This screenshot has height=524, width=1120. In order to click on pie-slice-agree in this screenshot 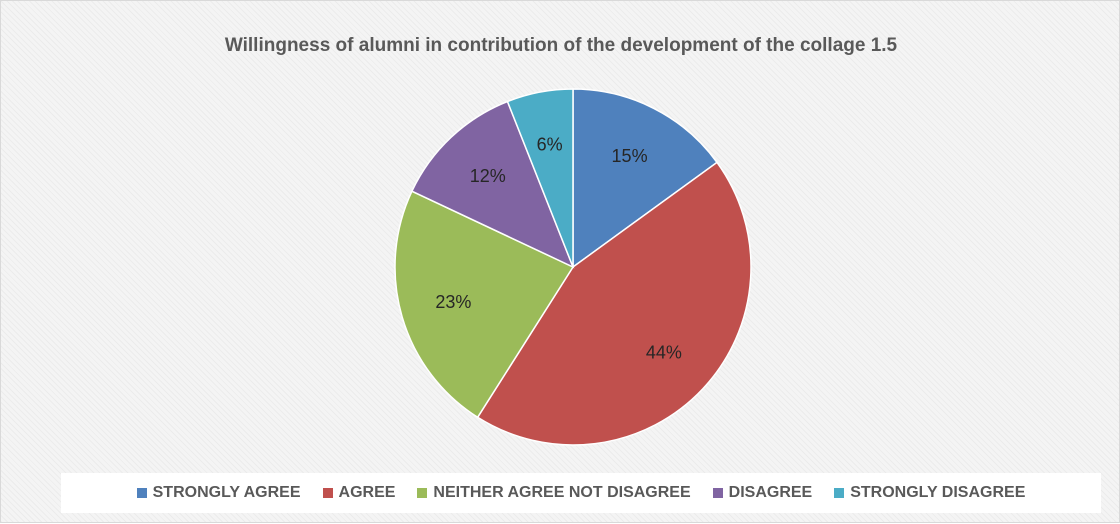, I will do `click(614, 303)`.